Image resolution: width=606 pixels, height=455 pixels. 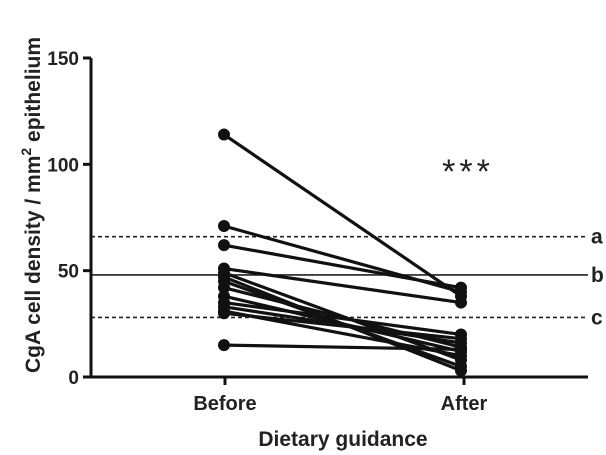 What do you see at coordinates (31, 205) in the screenshot?
I see `y-axis-title: CgA cell density / mm2 epithelium` at bounding box center [31, 205].